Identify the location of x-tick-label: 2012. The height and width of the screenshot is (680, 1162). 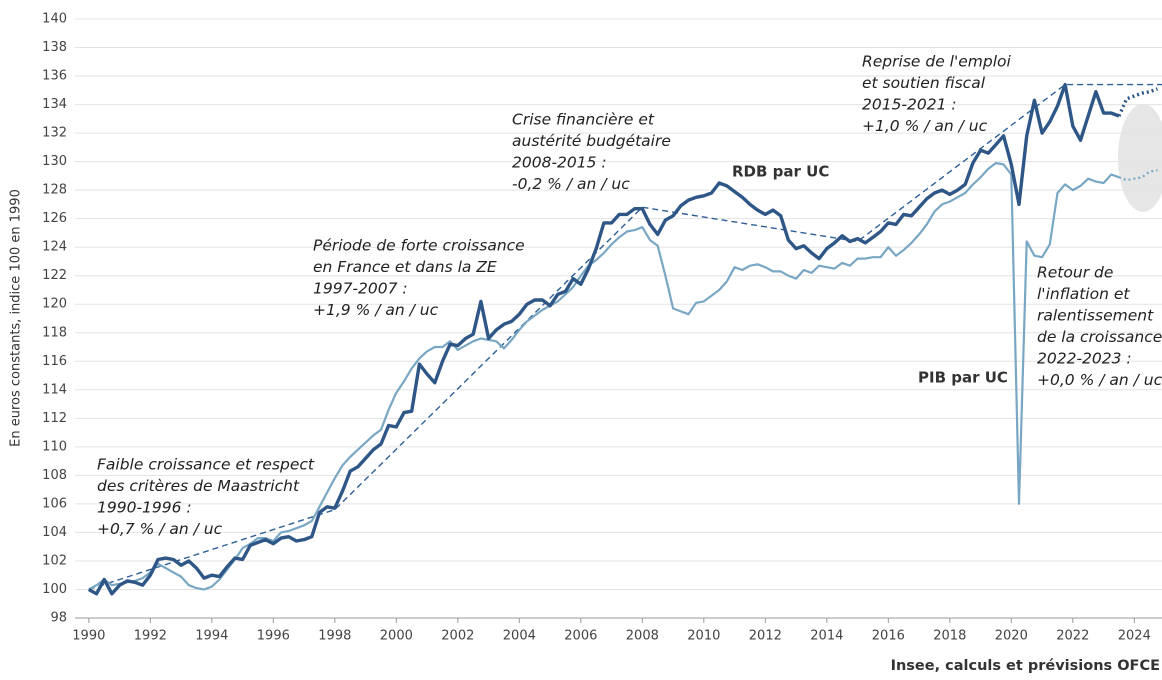
(765, 636).